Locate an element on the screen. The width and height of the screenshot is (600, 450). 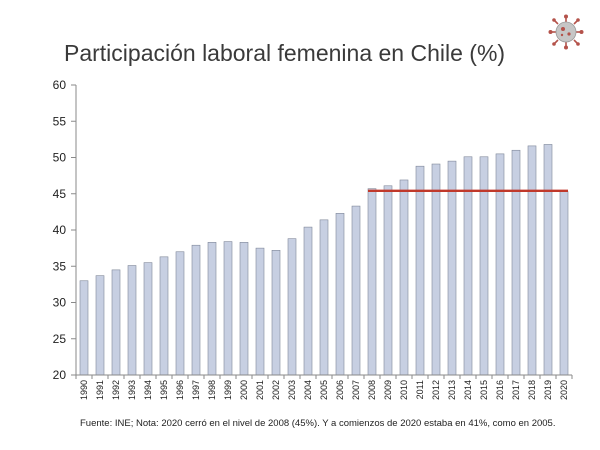
x-tick-label: 1999 is located at coordinates (228, 390).